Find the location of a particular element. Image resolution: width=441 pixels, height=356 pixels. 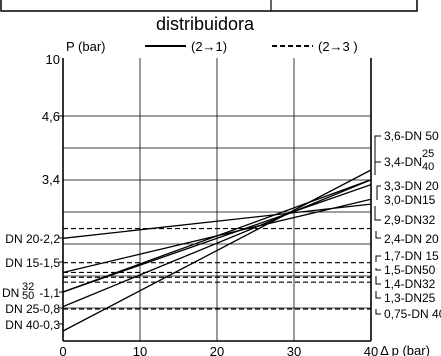

right-label-3-4: 3,4-DN is located at coordinates (403, 162).